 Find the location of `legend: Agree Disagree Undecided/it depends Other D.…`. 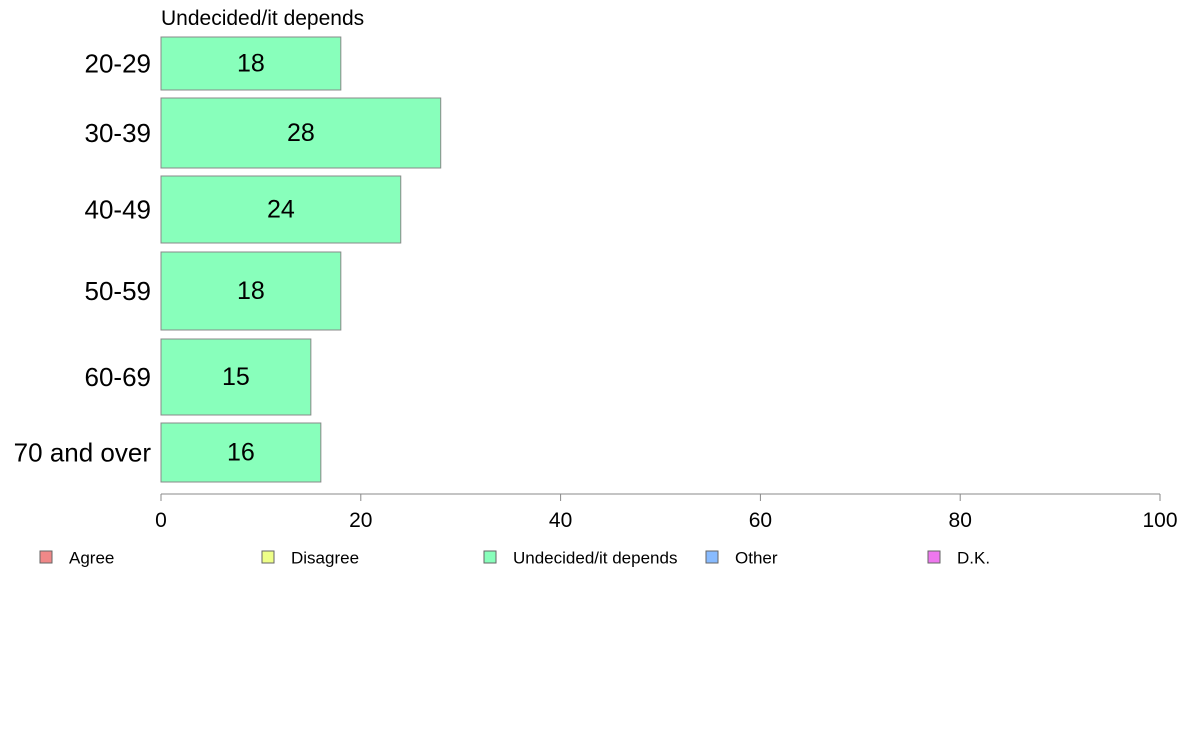

legend: Agree Disagree Undecided/it depends Other D.… is located at coordinates (514, 558).